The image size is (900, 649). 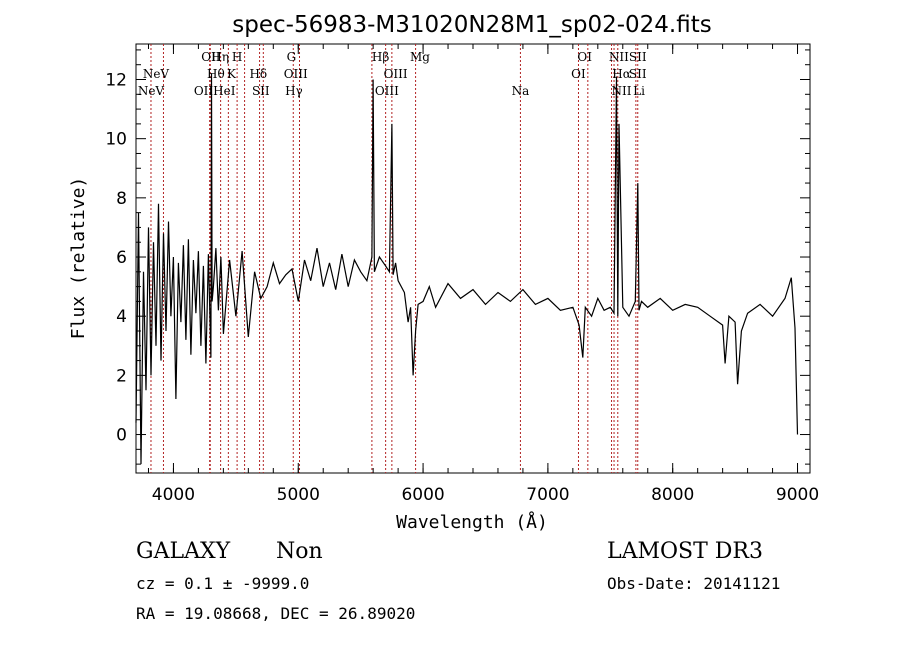 I want to click on y-tick-label-3: 6, so click(x=121, y=258).